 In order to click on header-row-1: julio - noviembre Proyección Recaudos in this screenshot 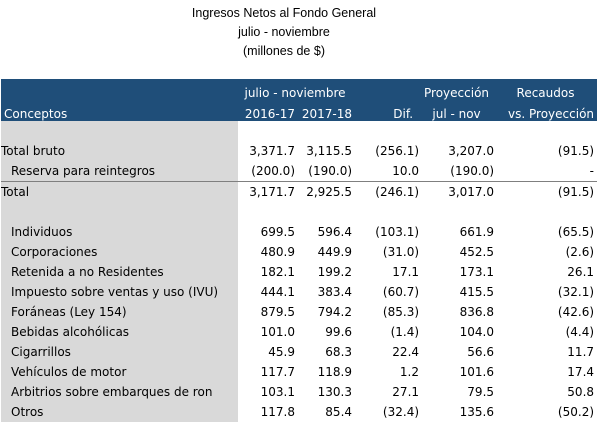, I will do `click(299, 89)`.